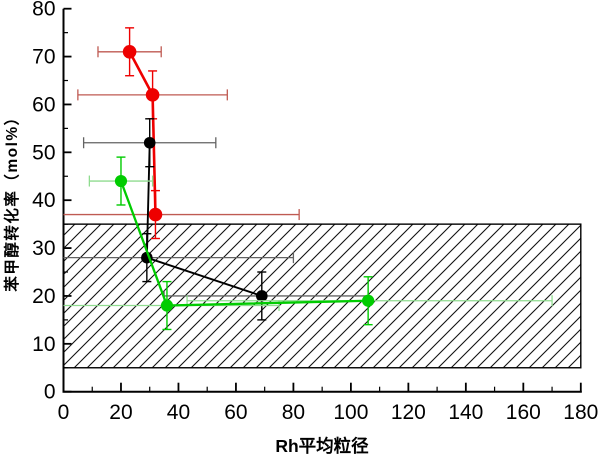 The width and height of the screenshot is (600, 464). I want to click on y-tick-label: 60, so click(43, 104).